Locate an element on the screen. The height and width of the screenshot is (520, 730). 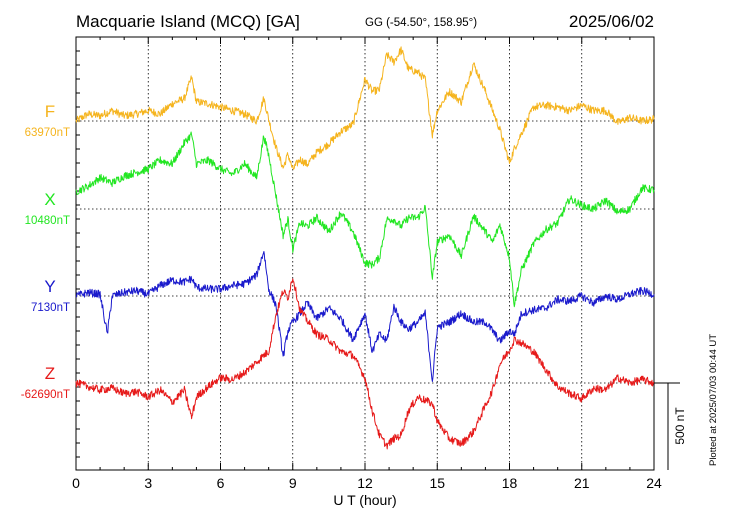
station-coords: GG (-54.50°, 158.95°) is located at coordinates (421, 23).